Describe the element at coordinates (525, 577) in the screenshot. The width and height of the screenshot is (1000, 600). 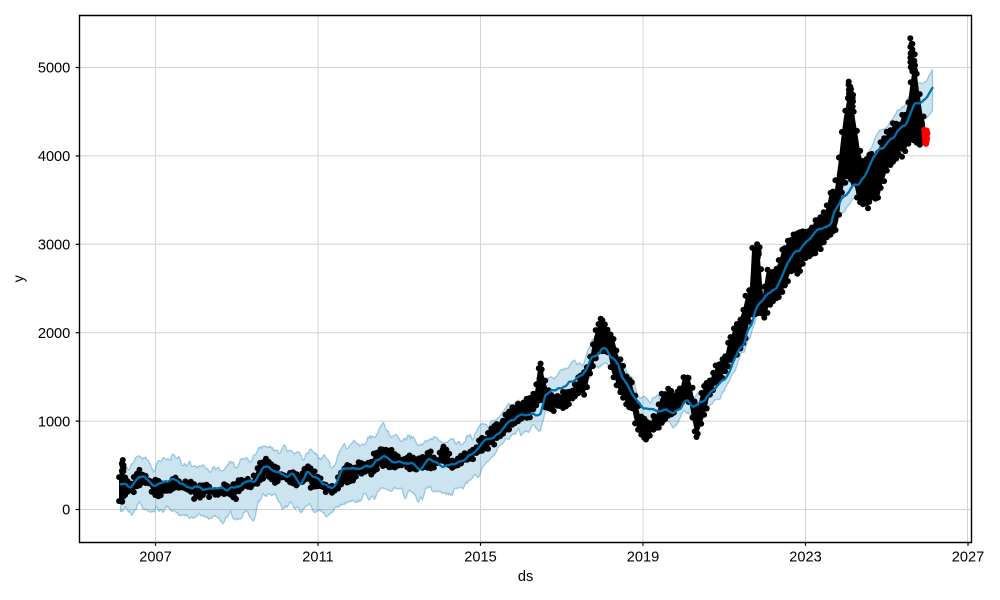
I see `svg-text: ds` at that location.